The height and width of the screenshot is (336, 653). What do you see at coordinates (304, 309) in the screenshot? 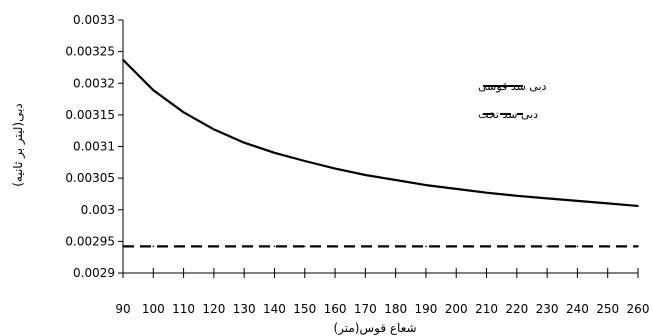
I see `x-tick-label: 150` at bounding box center [304, 309].